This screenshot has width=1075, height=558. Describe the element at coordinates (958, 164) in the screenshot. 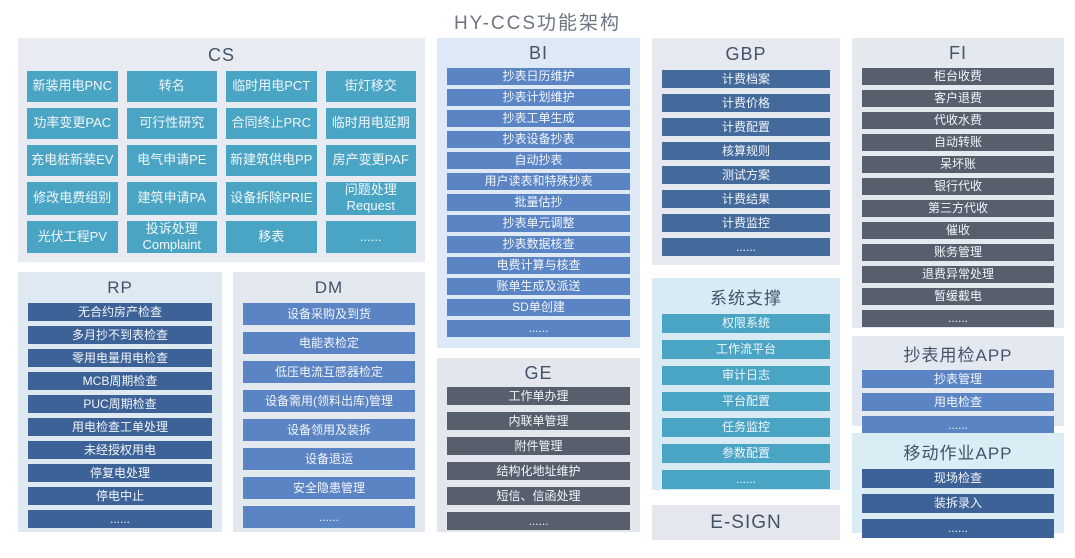

I see `module-box: 呆坏账` at that location.